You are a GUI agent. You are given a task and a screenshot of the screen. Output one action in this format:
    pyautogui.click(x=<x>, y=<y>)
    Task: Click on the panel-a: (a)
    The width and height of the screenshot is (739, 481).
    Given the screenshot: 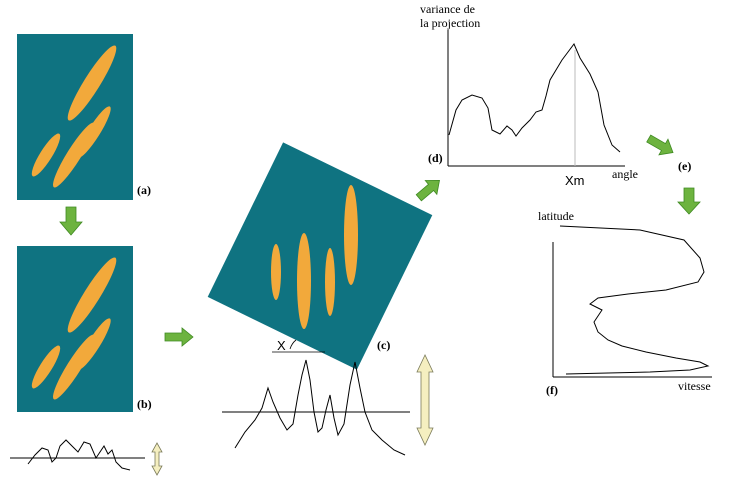 What is the action you would take?
    pyautogui.click(x=84, y=117)
    